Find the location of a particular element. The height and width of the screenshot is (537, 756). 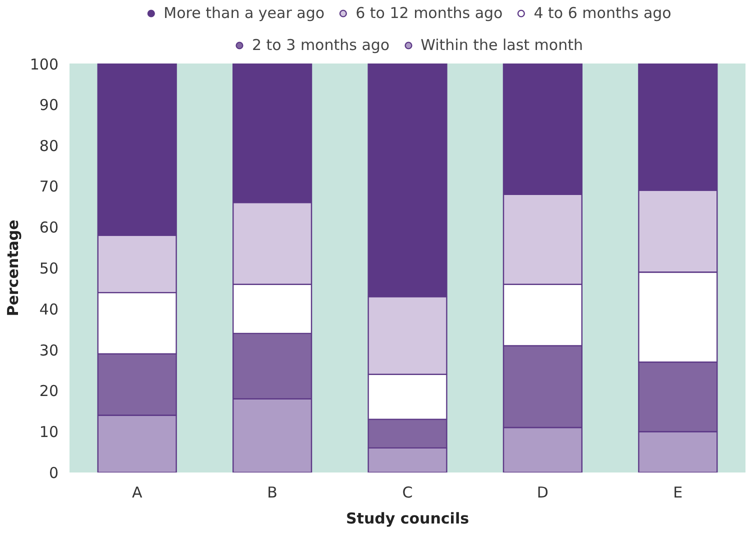

y-tick-label: 10 is located at coordinates (49, 432).